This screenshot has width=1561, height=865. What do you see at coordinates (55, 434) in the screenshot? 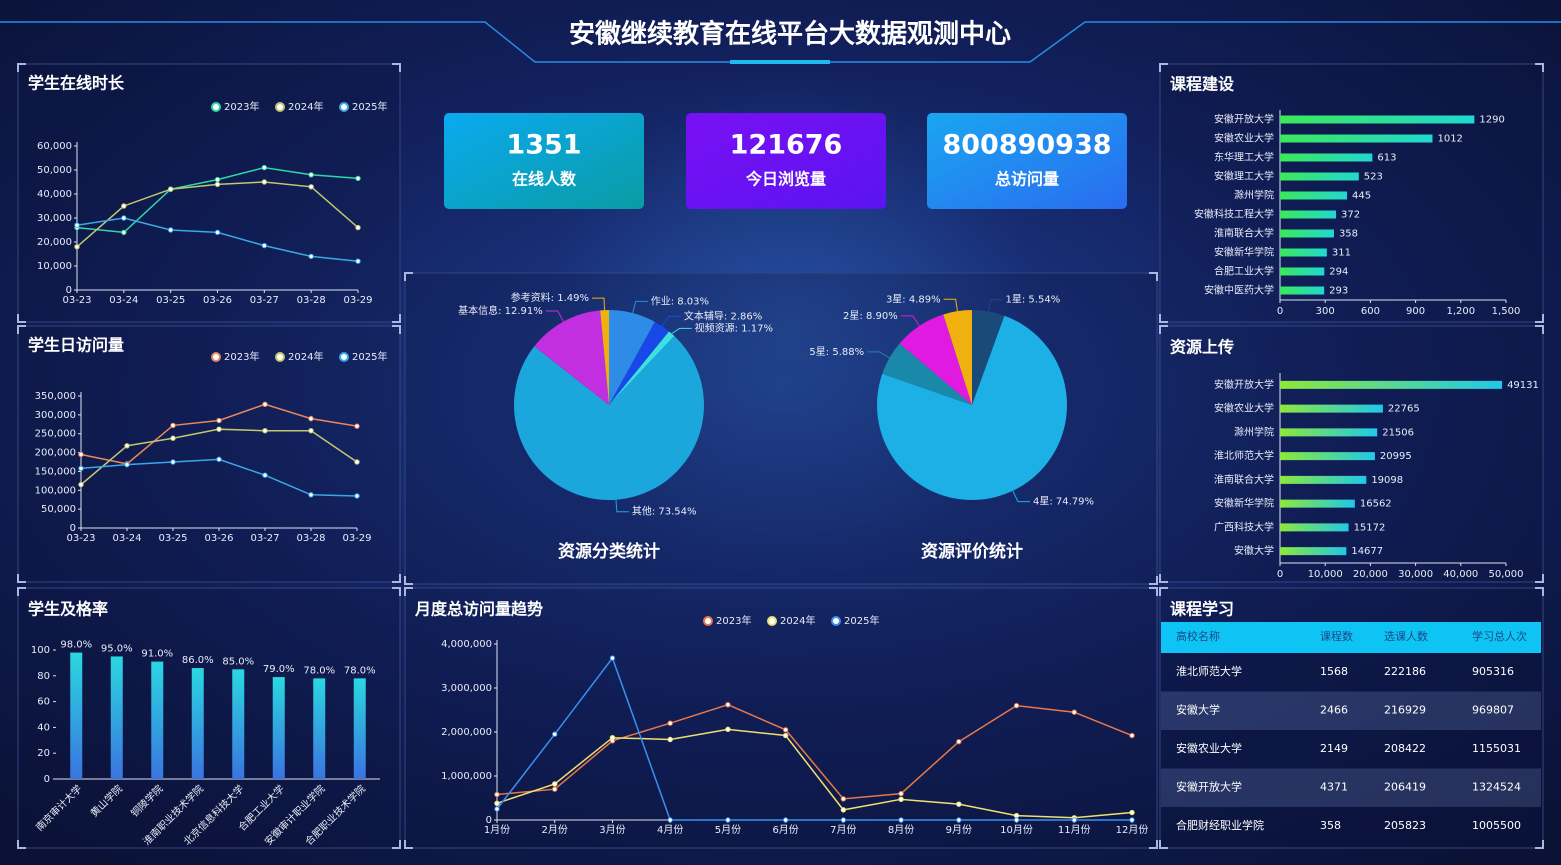
I see `y-tick-label: 250,000` at bounding box center [55, 434].